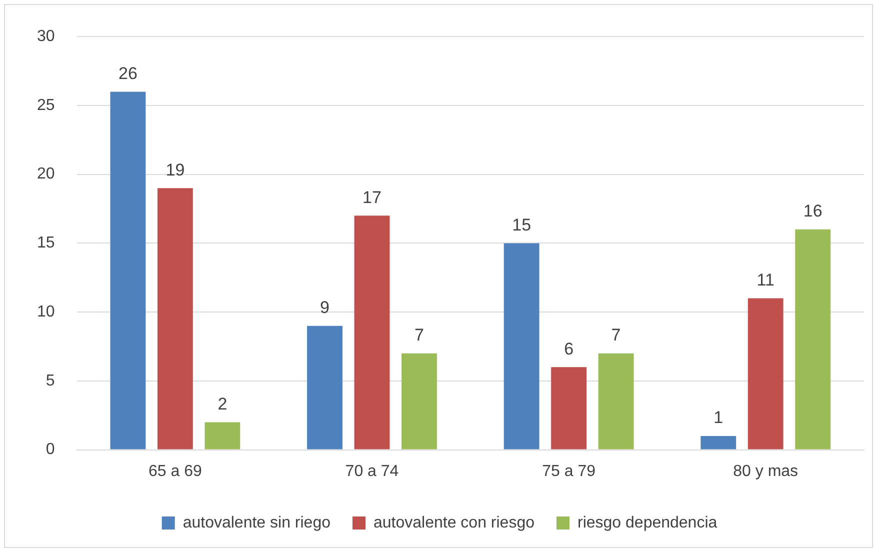 This screenshot has width=877, height=552. What do you see at coordinates (256, 523) in the screenshot?
I see `legend-label: autovalente sin riego` at bounding box center [256, 523].